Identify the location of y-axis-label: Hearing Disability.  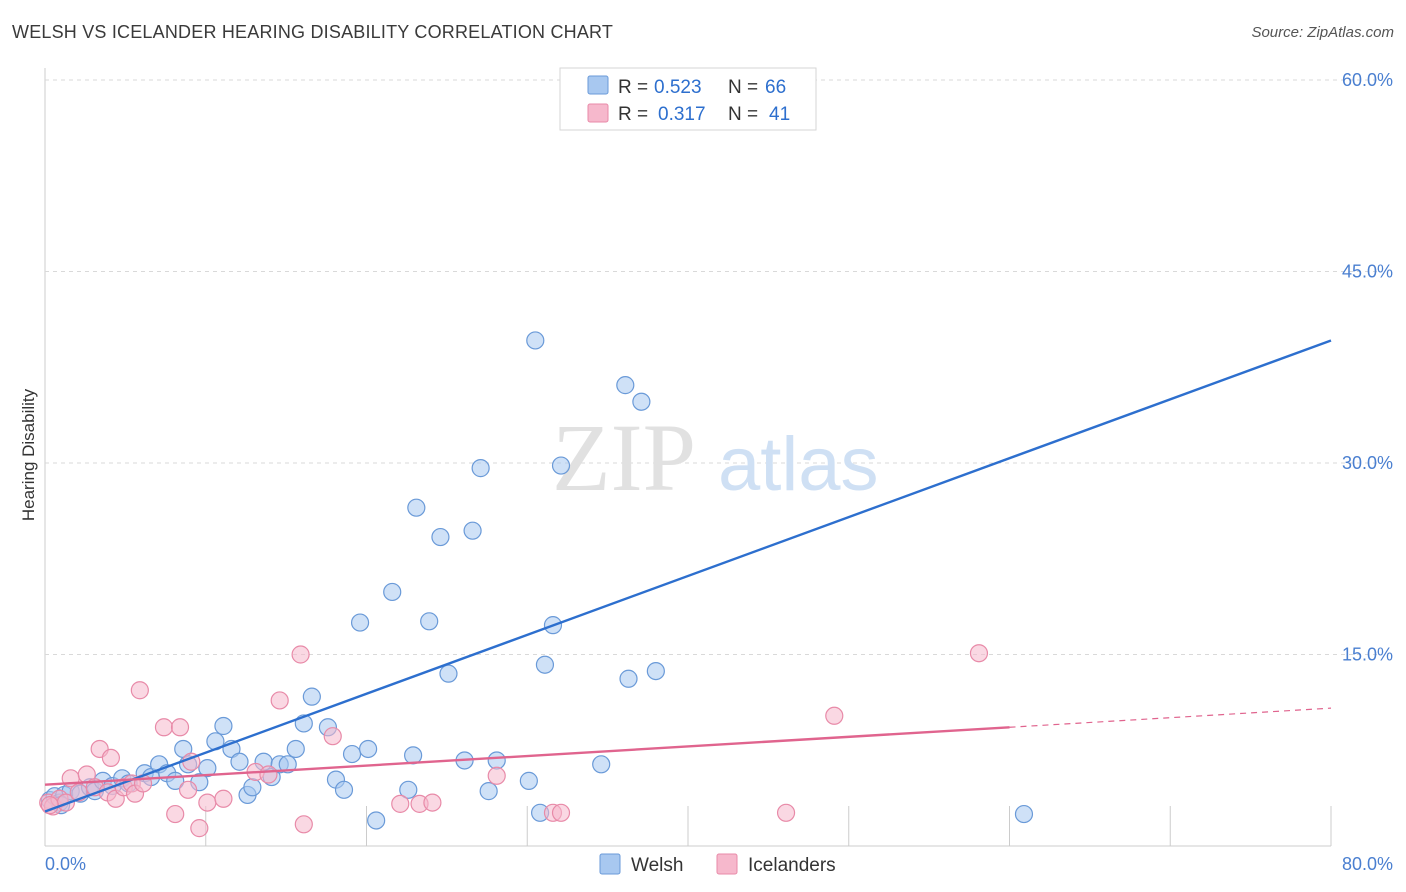
(28, 454).